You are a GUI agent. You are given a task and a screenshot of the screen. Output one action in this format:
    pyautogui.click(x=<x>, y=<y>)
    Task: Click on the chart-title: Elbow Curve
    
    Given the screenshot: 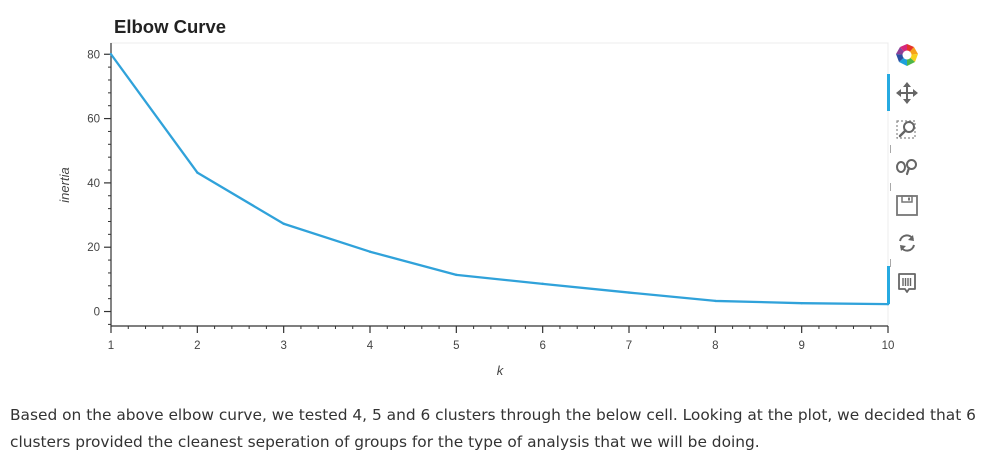 What is the action you would take?
    pyautogui.click(x=170, y=26)
    